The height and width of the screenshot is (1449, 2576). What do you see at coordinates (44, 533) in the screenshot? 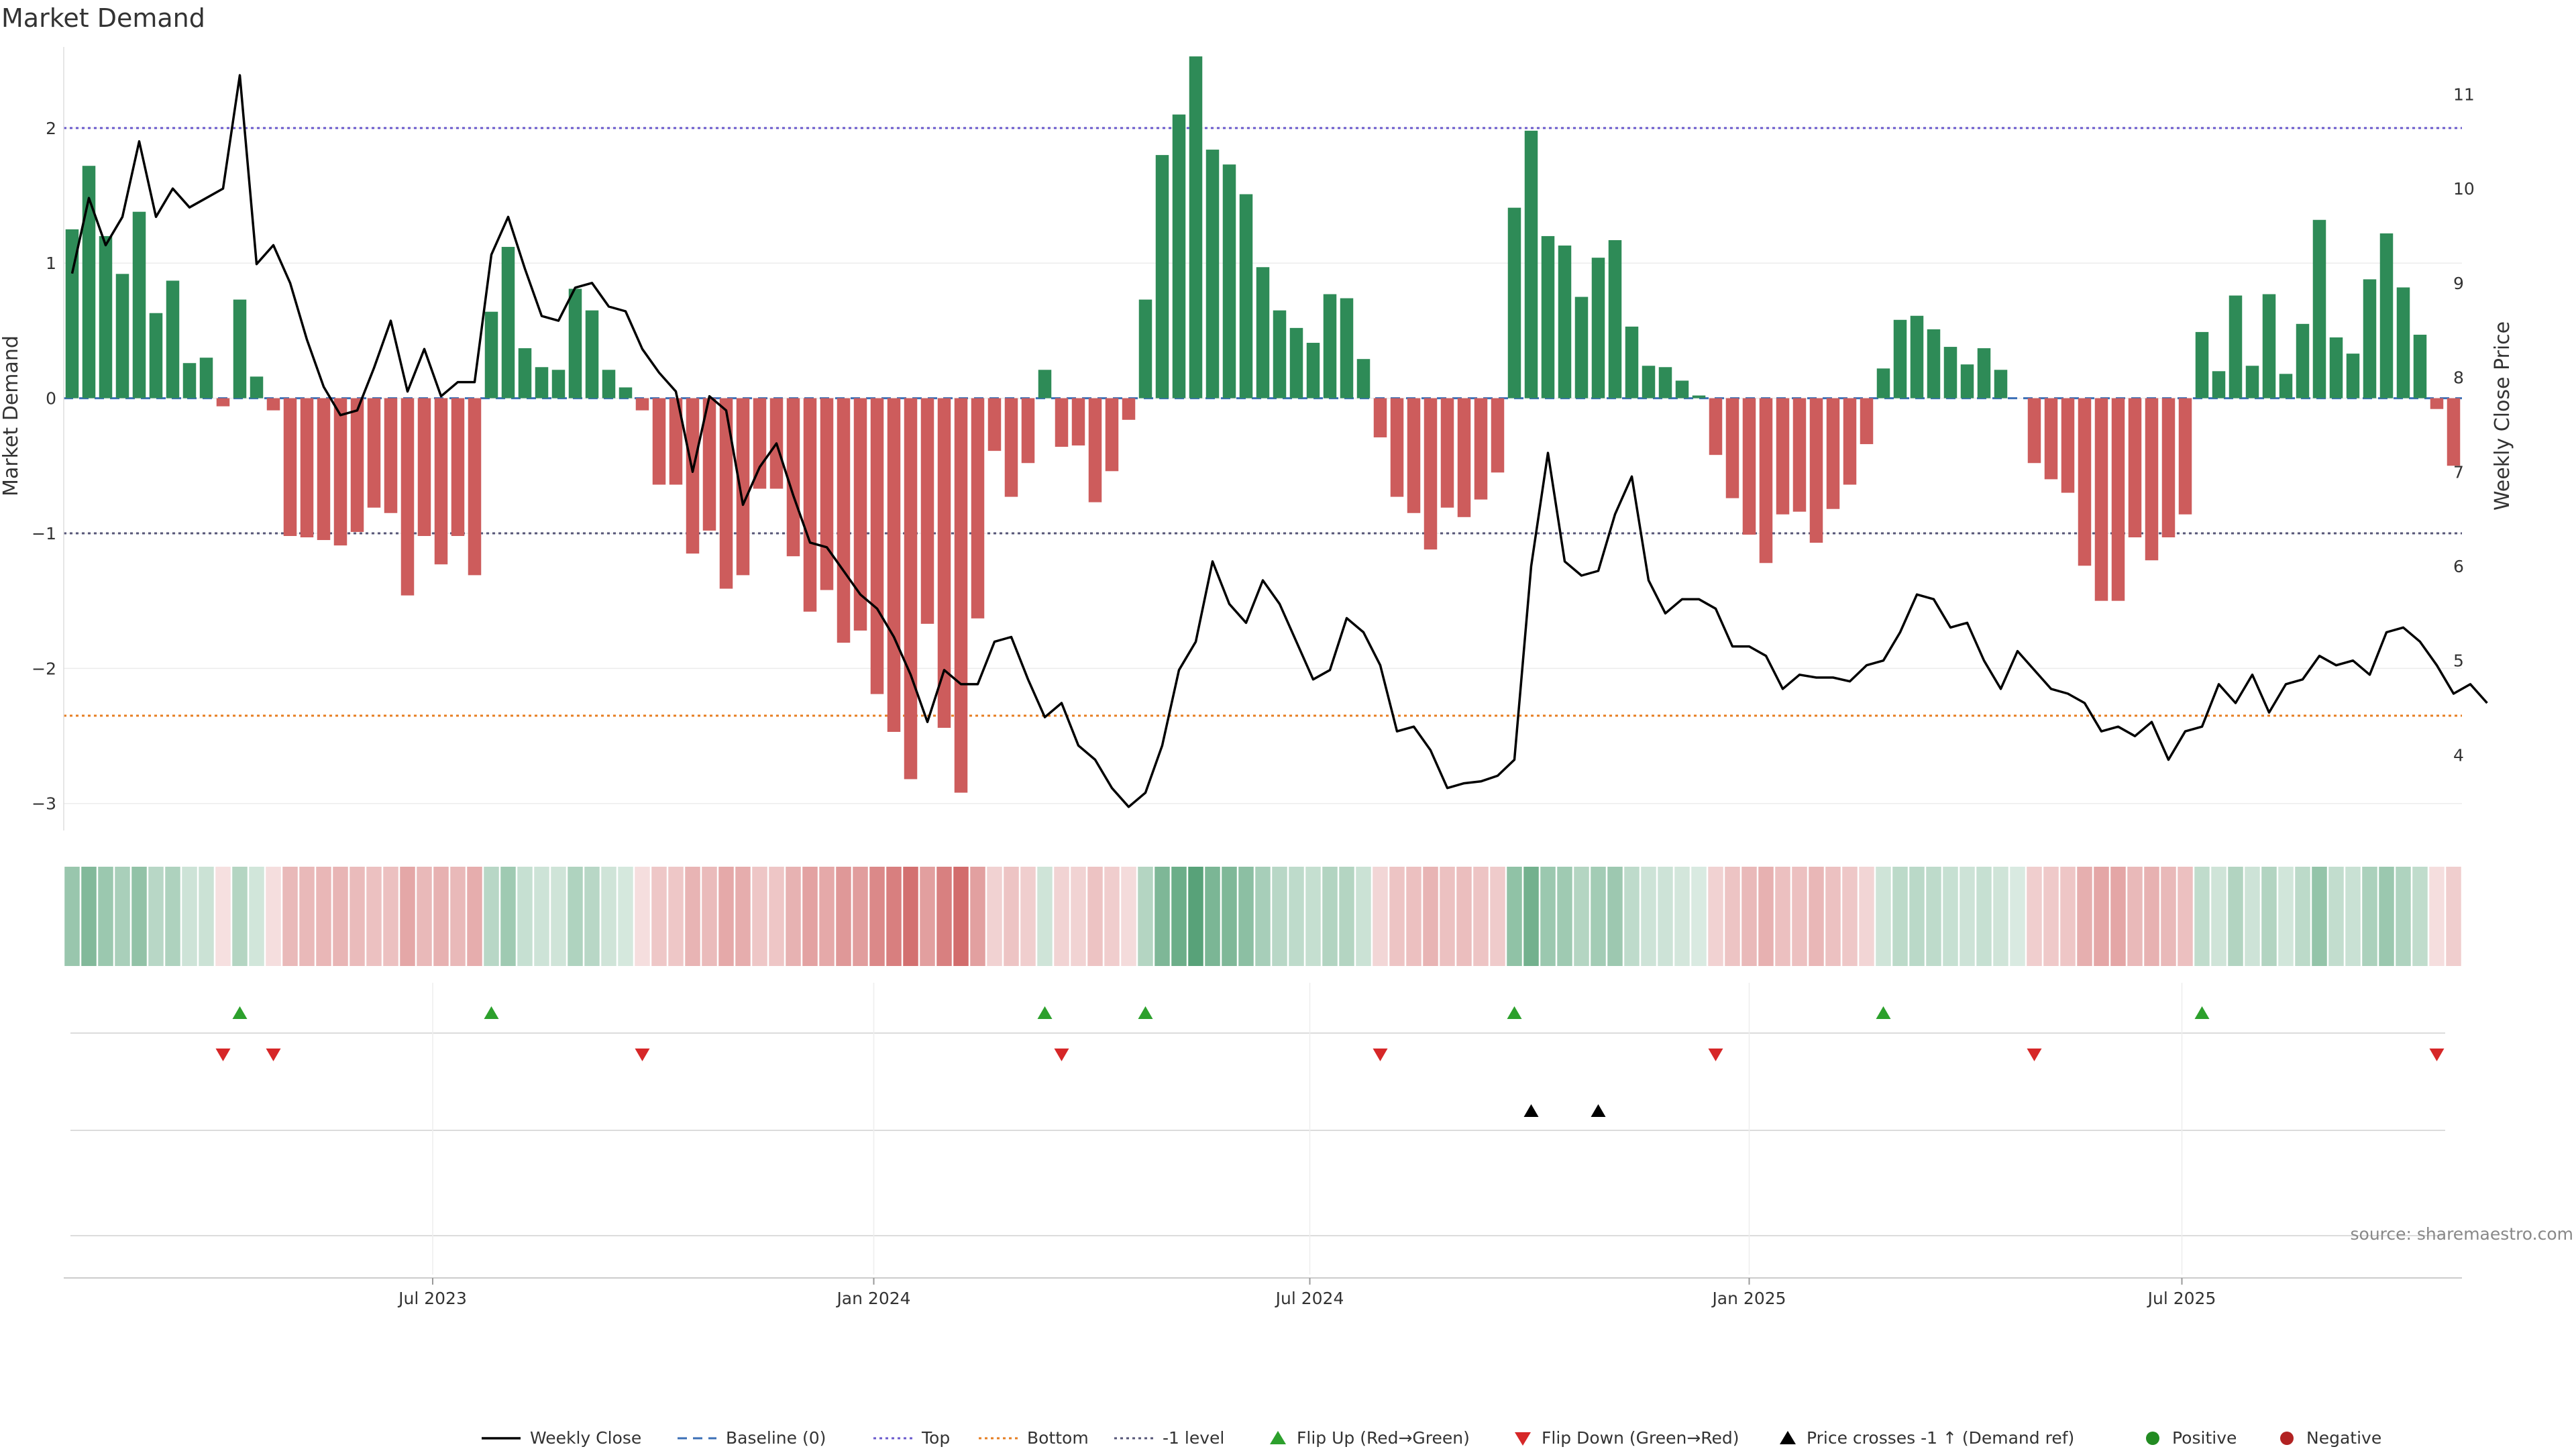
I see `y-tick-label: −1` at bounding box center [44, 533].